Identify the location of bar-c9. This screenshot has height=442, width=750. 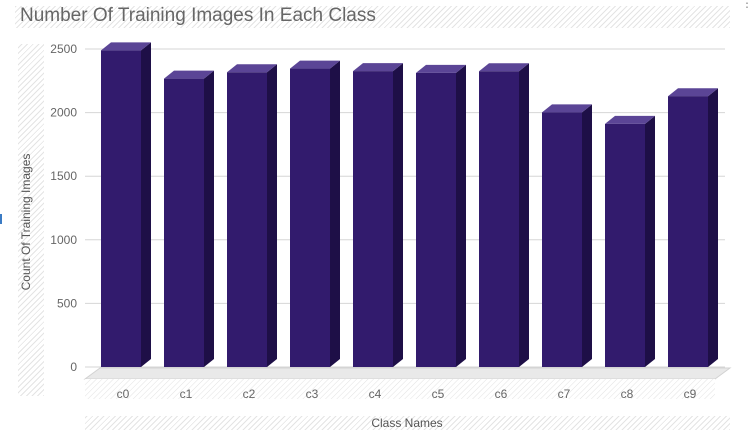
(693, 228).